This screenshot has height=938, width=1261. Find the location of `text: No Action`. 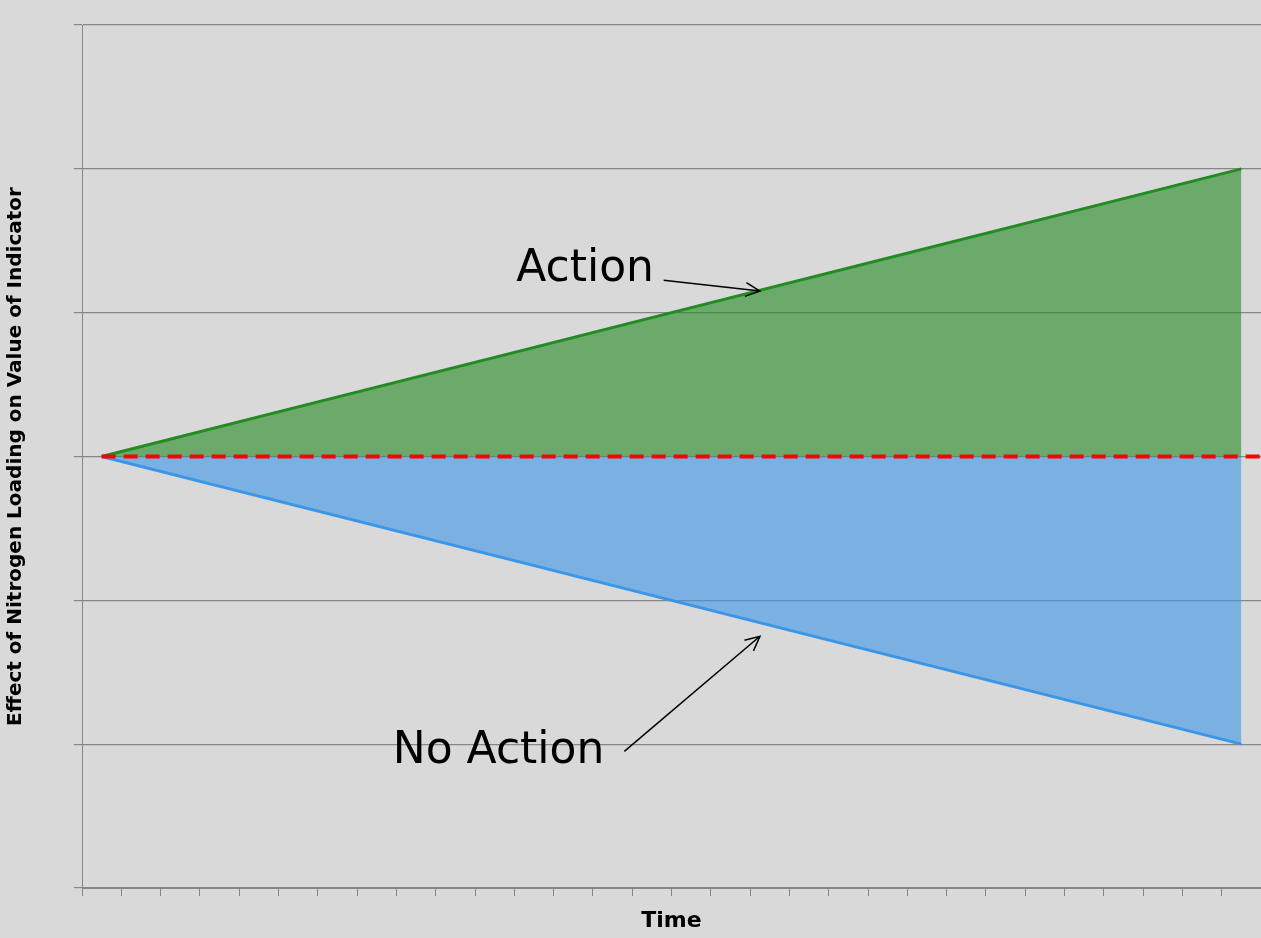

text: No Action is located at coordinates (498, 747).